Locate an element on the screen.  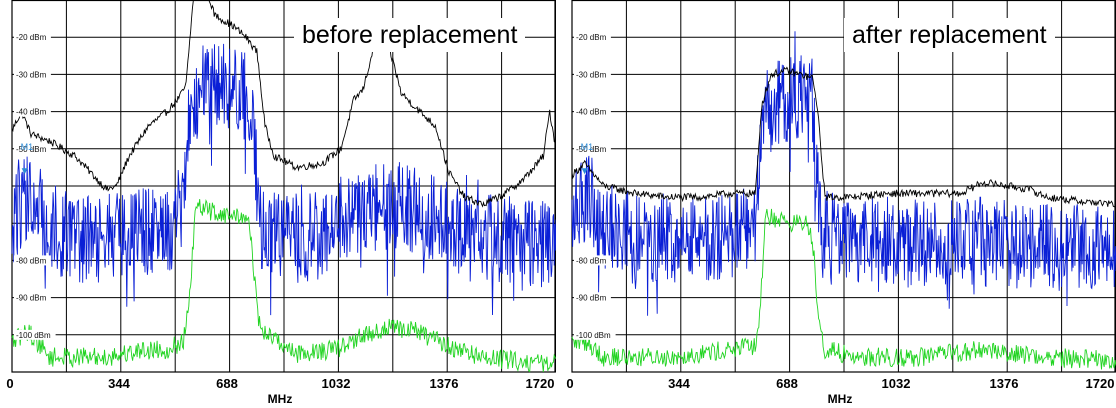
chart-title: before replacement is located at coordinates (410, 35).